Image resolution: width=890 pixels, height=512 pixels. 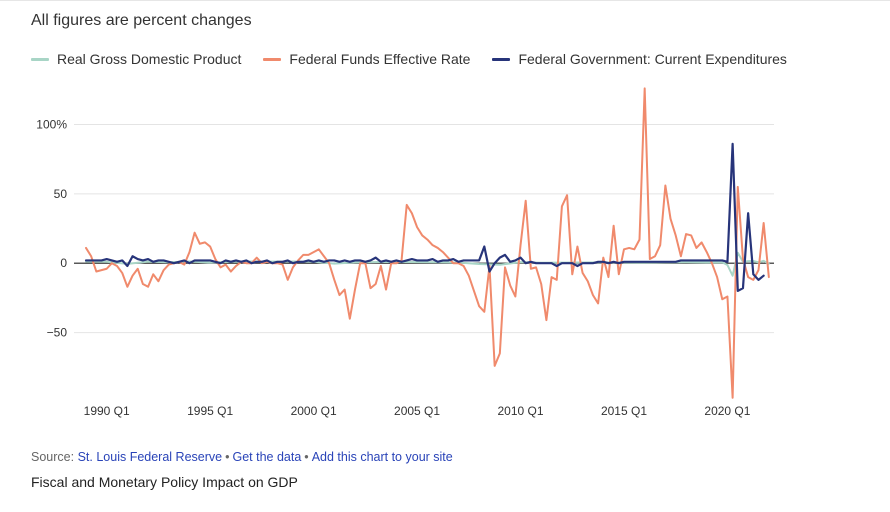 I want to click on legend-label-fed-funds: Federal Funds Effective Rate, so click(x=380, y=59).